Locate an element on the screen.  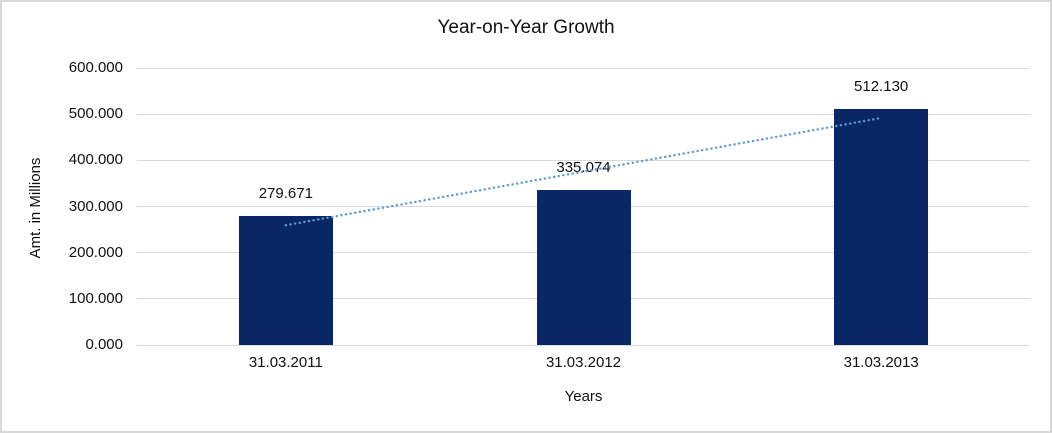
bar-31.03.2013 is located at coordinates (881, 226).